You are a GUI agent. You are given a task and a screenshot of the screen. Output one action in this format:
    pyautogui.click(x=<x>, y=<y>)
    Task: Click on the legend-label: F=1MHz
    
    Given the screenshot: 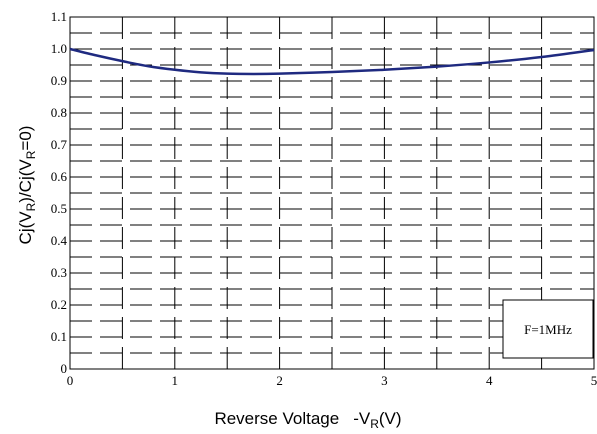 What is the action you would take?
    pyautogui.click(x=548, y=329)
    